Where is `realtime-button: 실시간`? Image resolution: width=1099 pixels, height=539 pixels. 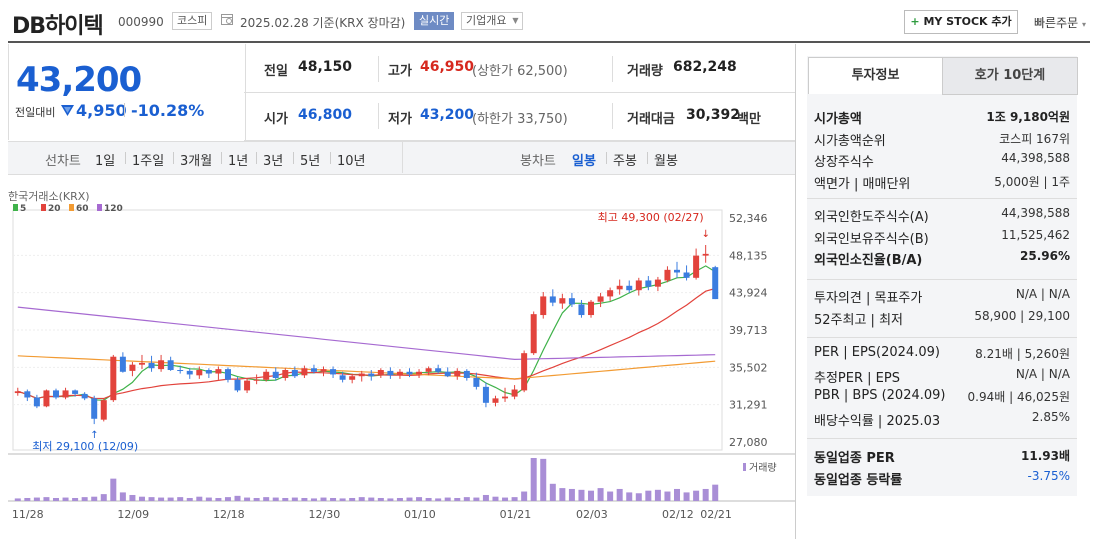
realtime-button: 실시간 is located at coordinates (434, 21).